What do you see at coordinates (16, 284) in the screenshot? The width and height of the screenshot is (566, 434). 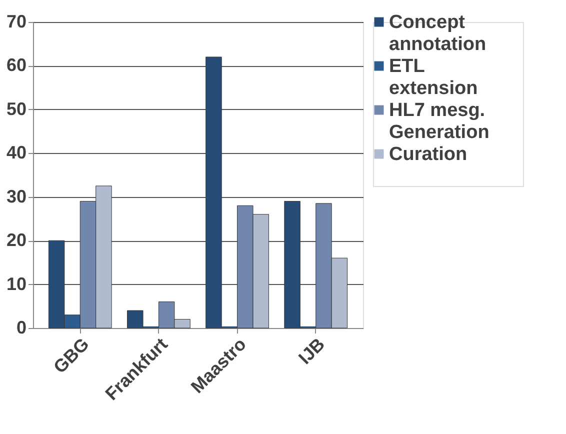 I see `y-tick-label: 10` at bounding box center [16, 284].